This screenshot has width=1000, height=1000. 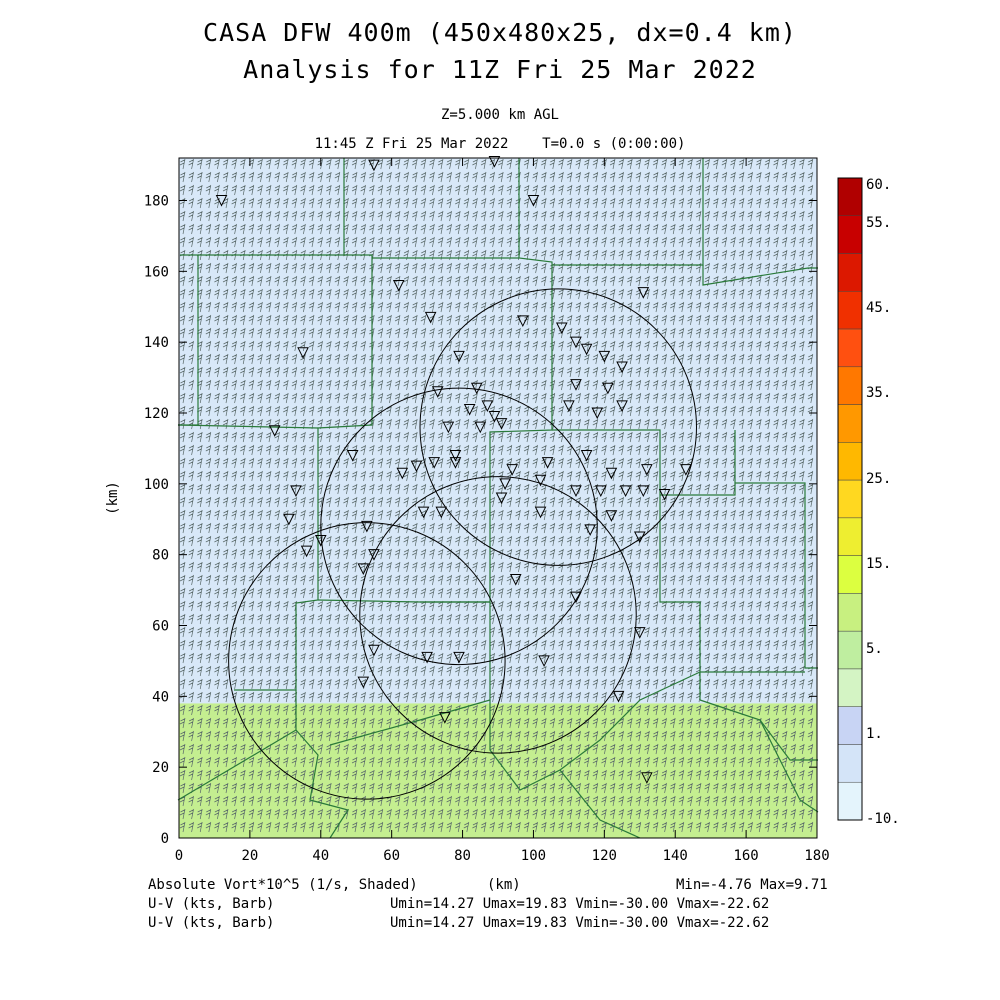 I want to click on x-tick-label: 20, so click(x=249, y=856).